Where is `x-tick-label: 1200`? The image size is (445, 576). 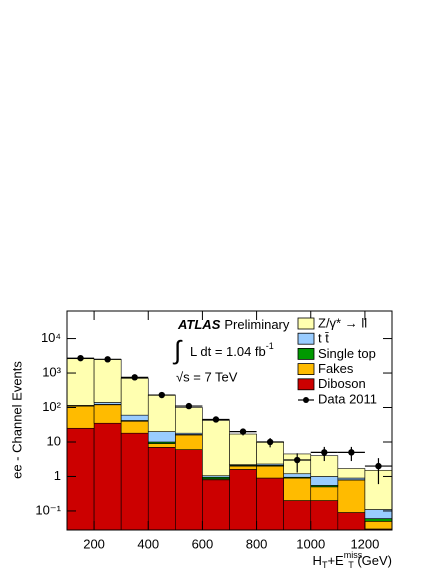 x-tick-label: 1200 is located at coordinates (364, 543).